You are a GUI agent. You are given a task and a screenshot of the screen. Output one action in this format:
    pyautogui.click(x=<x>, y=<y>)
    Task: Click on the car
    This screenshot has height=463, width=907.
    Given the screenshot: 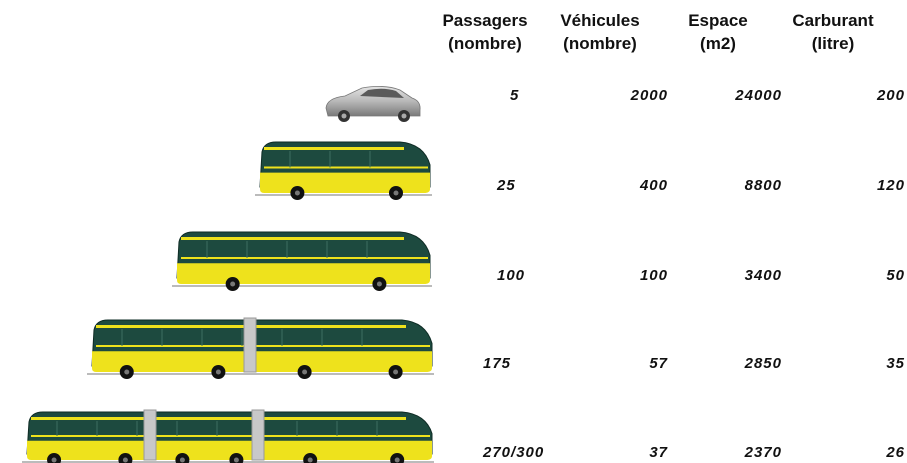 What is the action you would take?
    pyautogui.click(x=373, y=104)
    